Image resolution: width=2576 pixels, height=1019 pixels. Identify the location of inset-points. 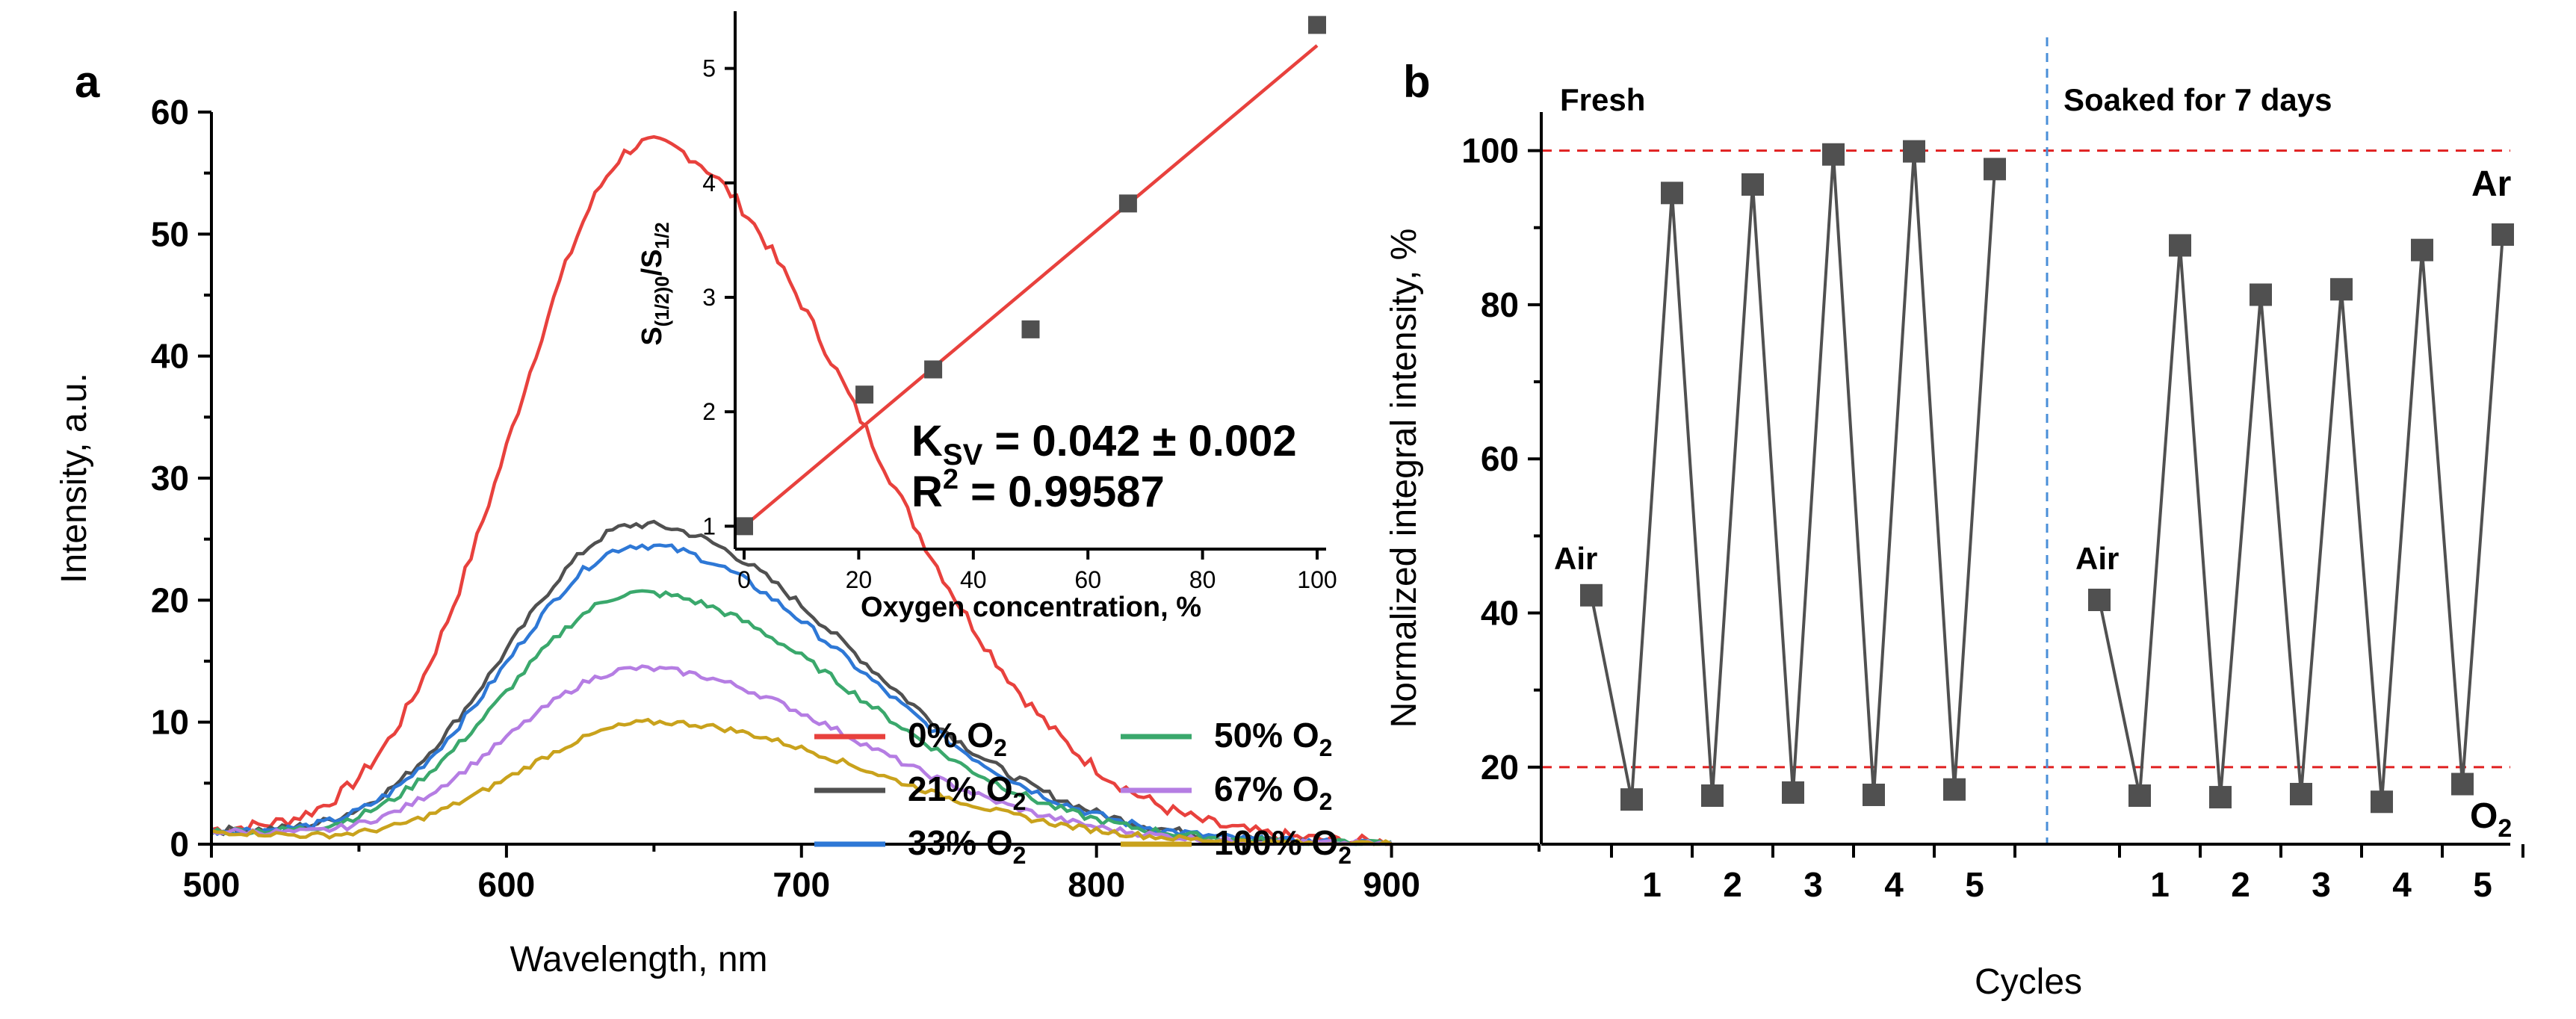
(1030, 276).